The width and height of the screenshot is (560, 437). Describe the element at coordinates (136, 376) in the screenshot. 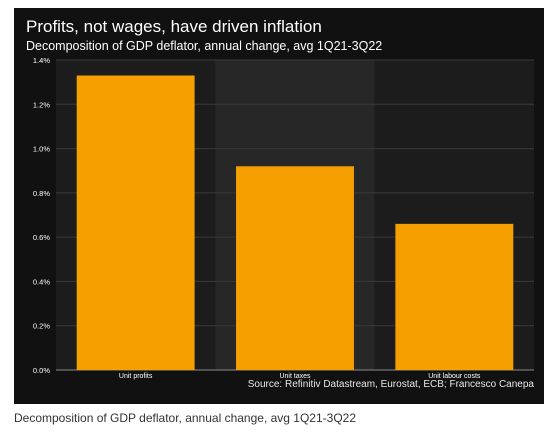

I see `x-category-label: Unit profits` at that location.